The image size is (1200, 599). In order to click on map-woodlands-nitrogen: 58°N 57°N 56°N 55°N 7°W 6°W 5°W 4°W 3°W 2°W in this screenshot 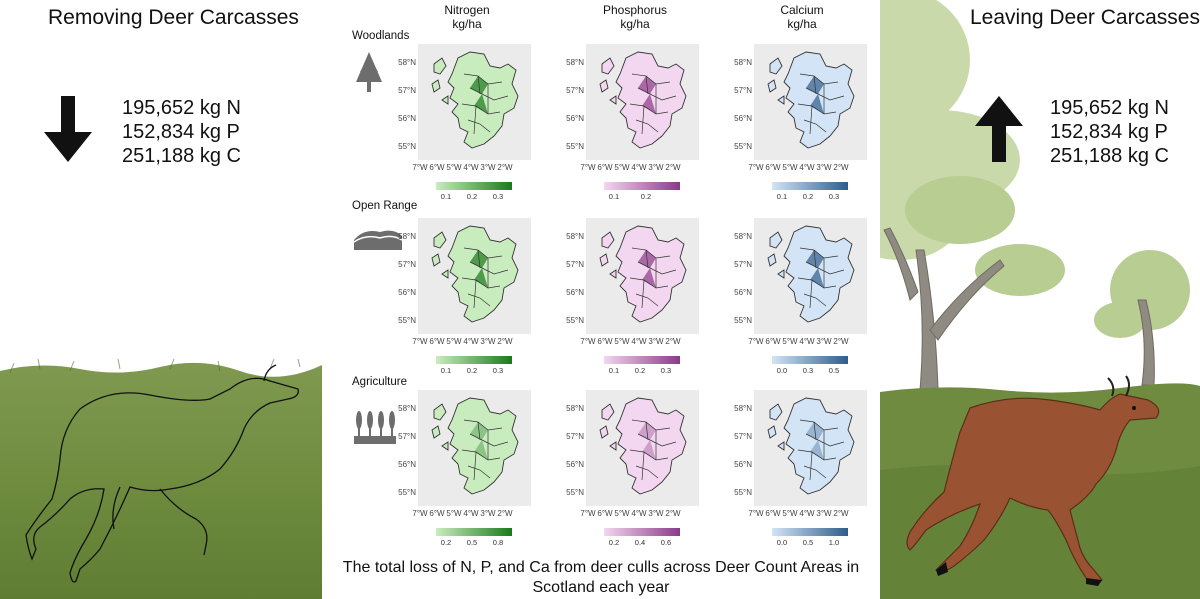, I will do `click(480, 108)`.